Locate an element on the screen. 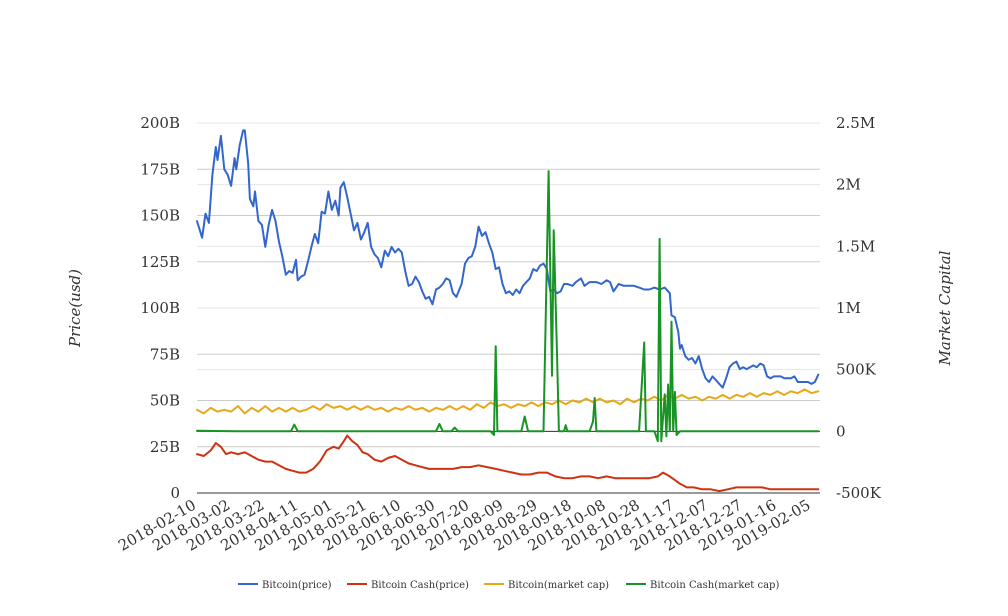 This screenshot has height=616, width=1008. y-right-tick-label: 2M is located at coordinates (848, 185).